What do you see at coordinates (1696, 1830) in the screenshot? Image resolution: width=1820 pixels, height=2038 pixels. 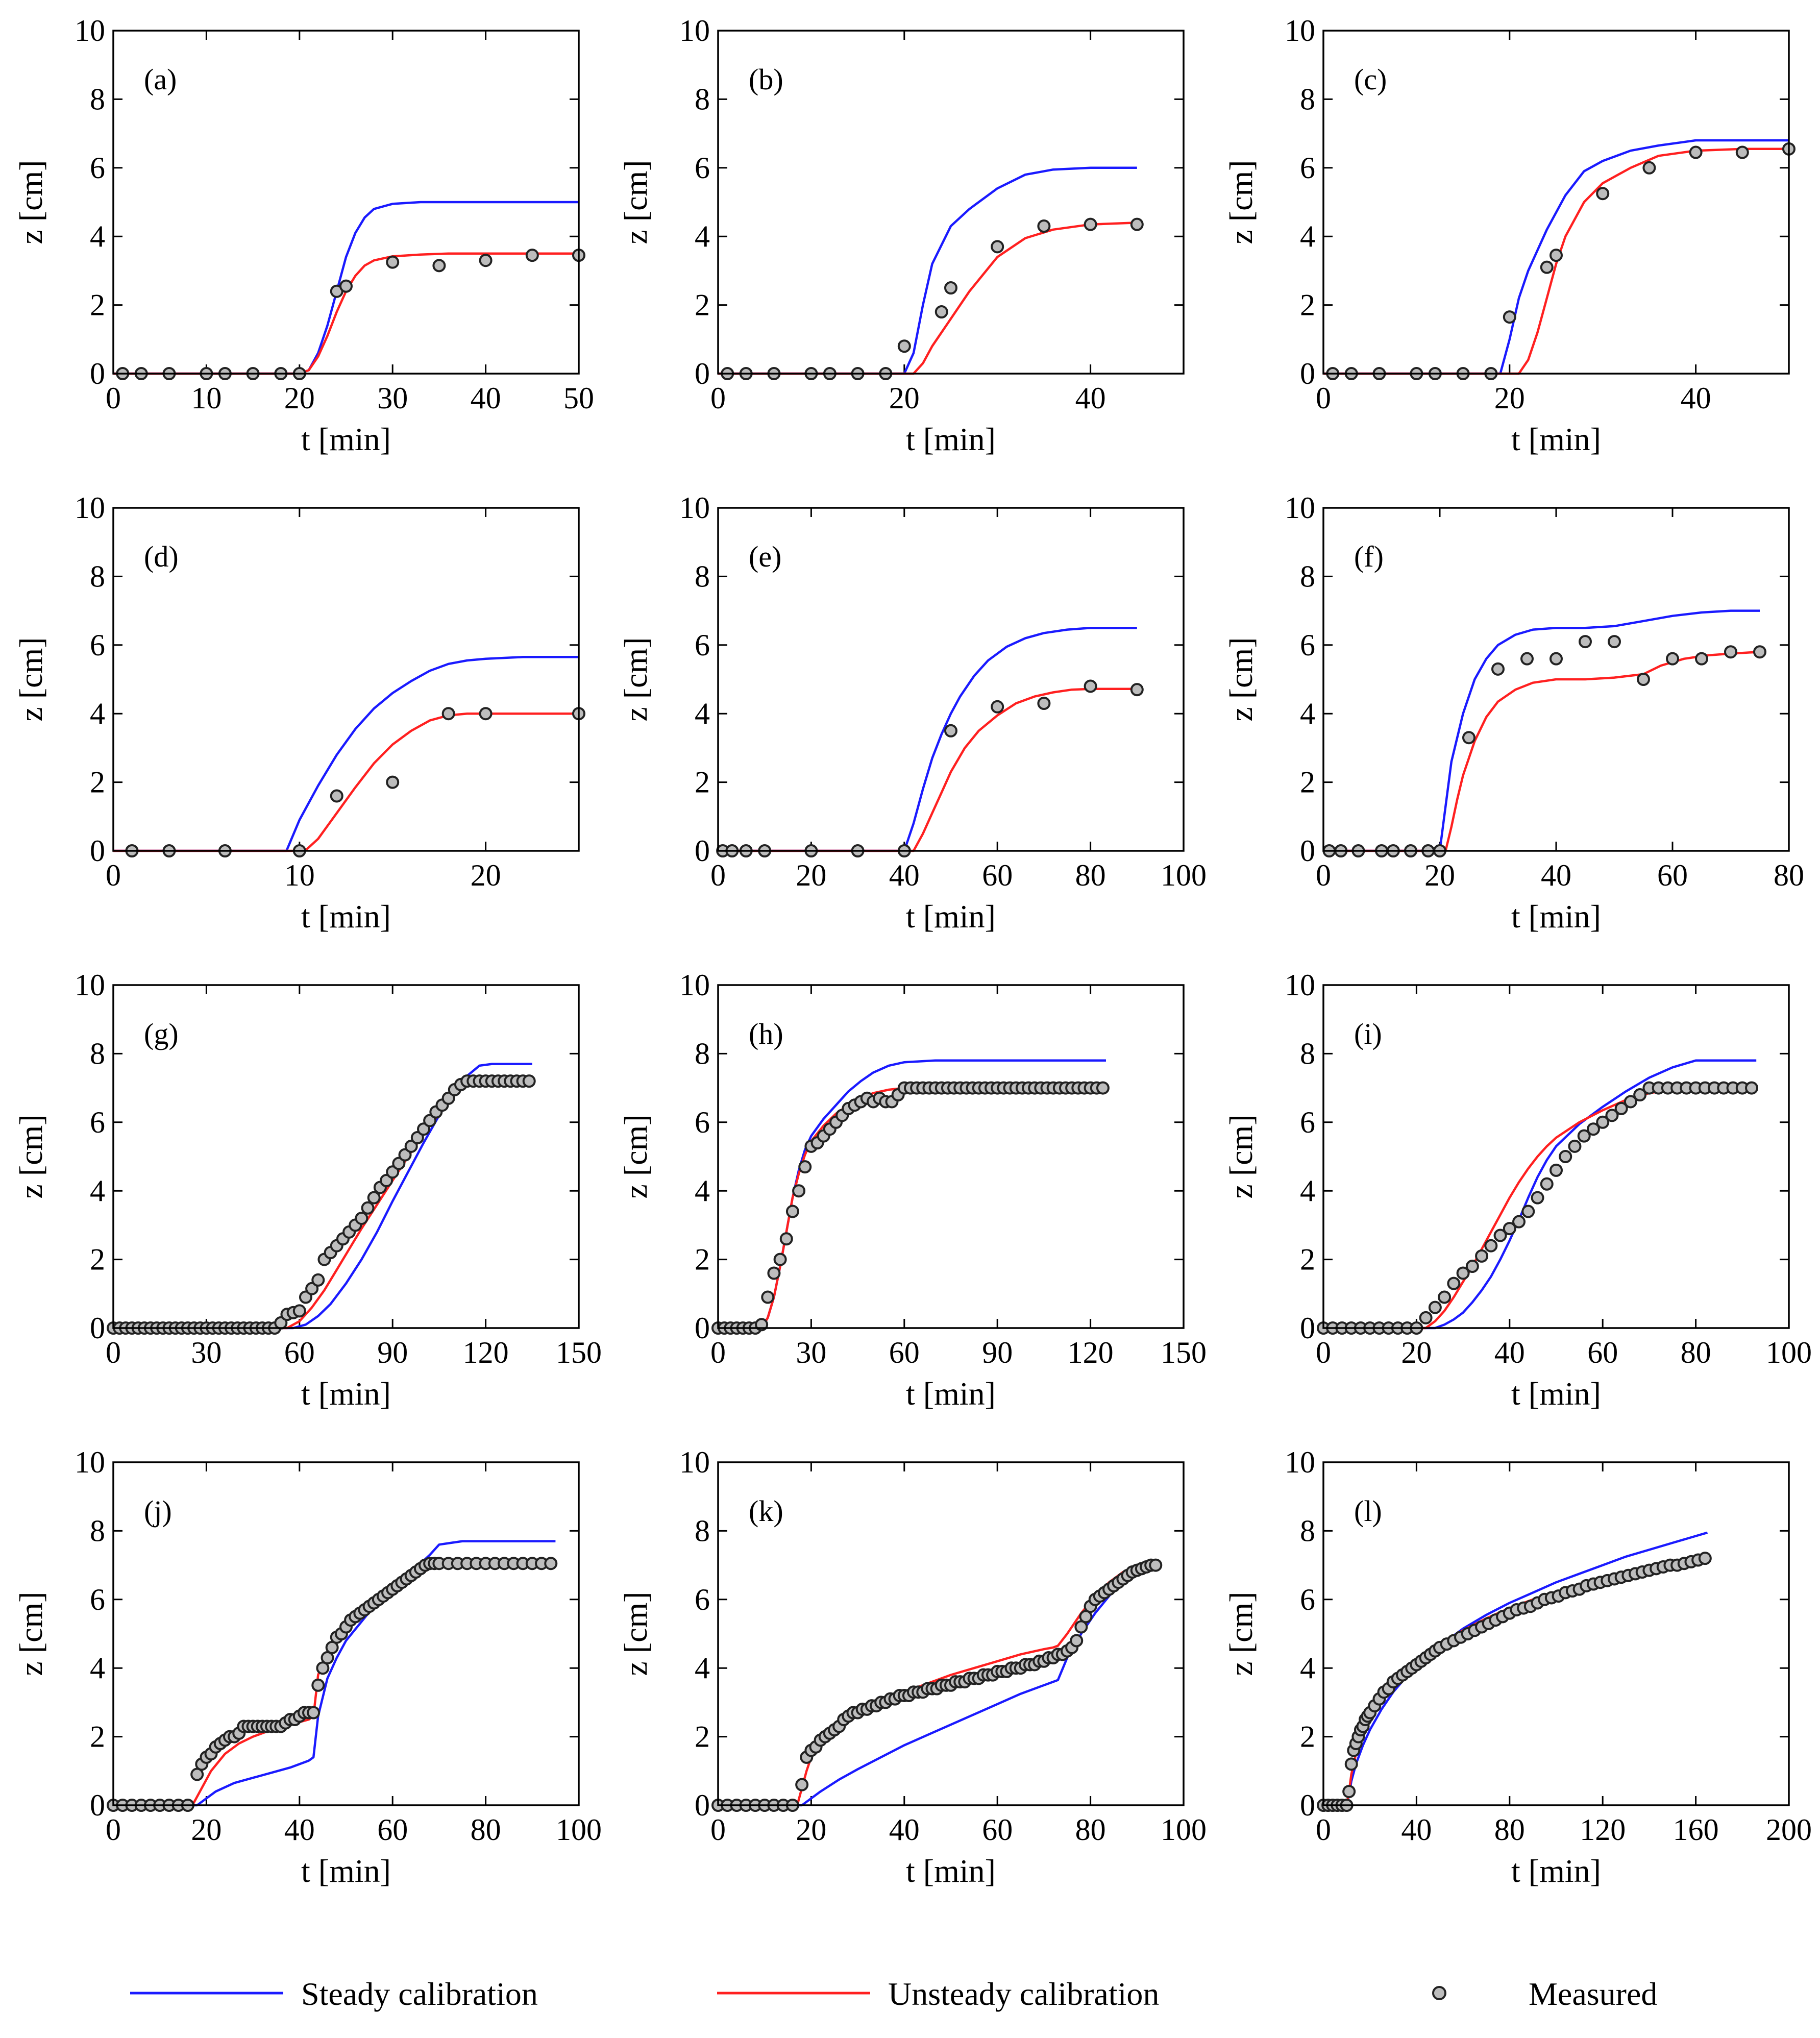 I see `x-tick-label: 160` at bounding box center [1696, 1830].